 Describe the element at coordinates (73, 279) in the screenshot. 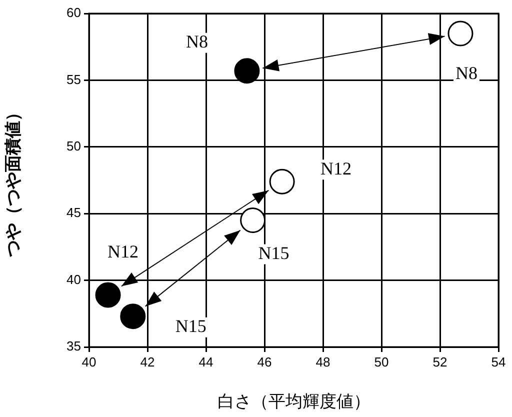

I see `y-tick-label: 40` at that location.